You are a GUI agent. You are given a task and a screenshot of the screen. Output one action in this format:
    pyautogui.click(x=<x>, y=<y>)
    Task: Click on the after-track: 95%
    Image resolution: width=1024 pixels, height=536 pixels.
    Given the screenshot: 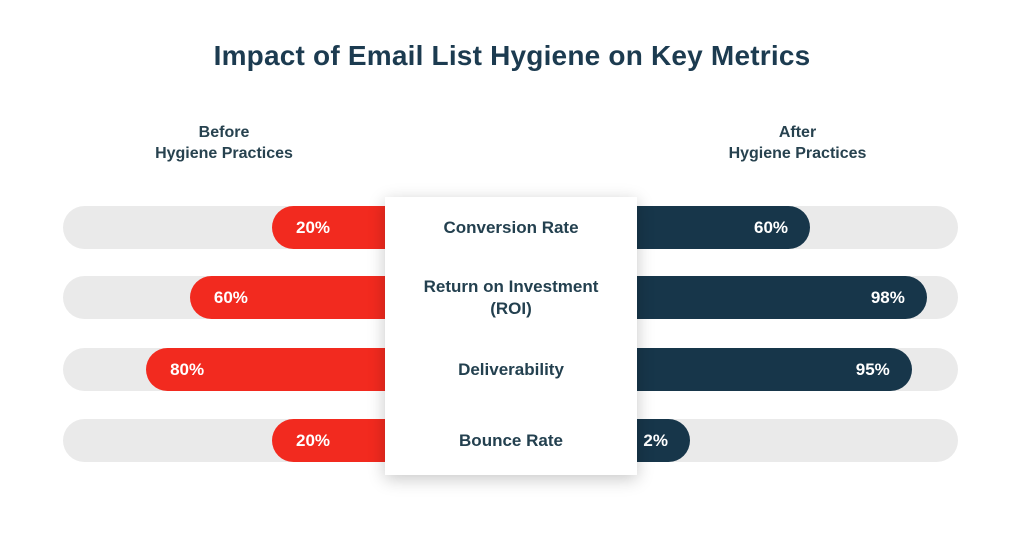 What is the action you would take?
    pyautogui.click(x=797, y=369)
    